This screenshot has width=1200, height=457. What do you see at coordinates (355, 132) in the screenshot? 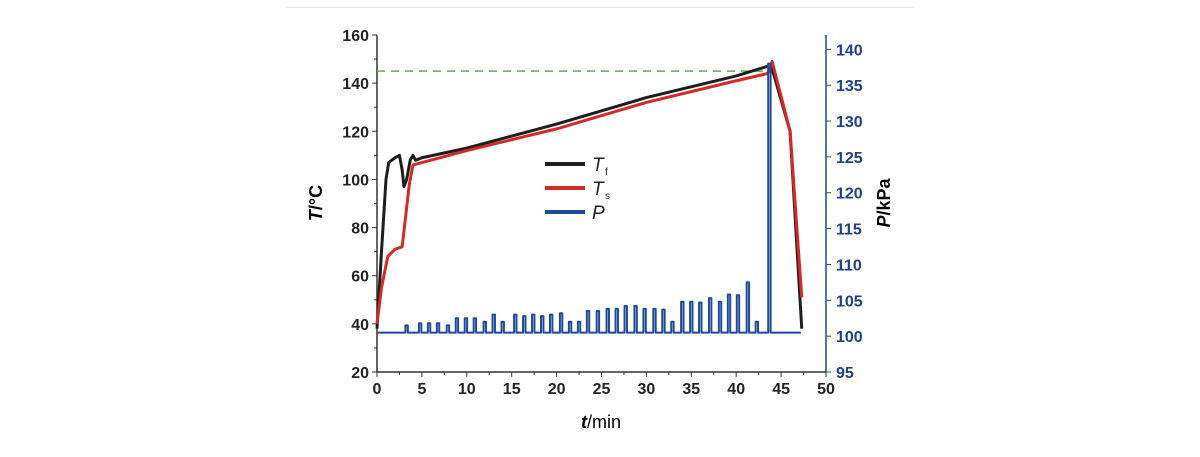
I see `y-left-tick-label: 120` at bounding box center [355, 132].